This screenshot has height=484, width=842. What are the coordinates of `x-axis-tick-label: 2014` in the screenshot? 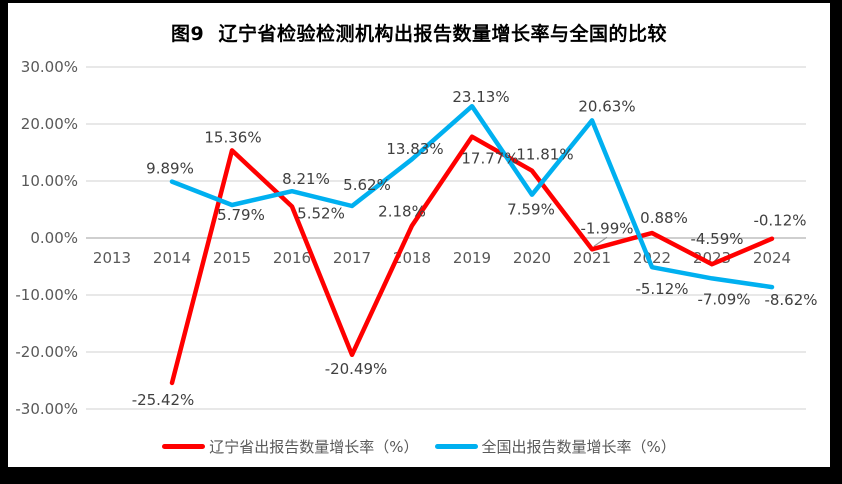 It's located at (172, 258).